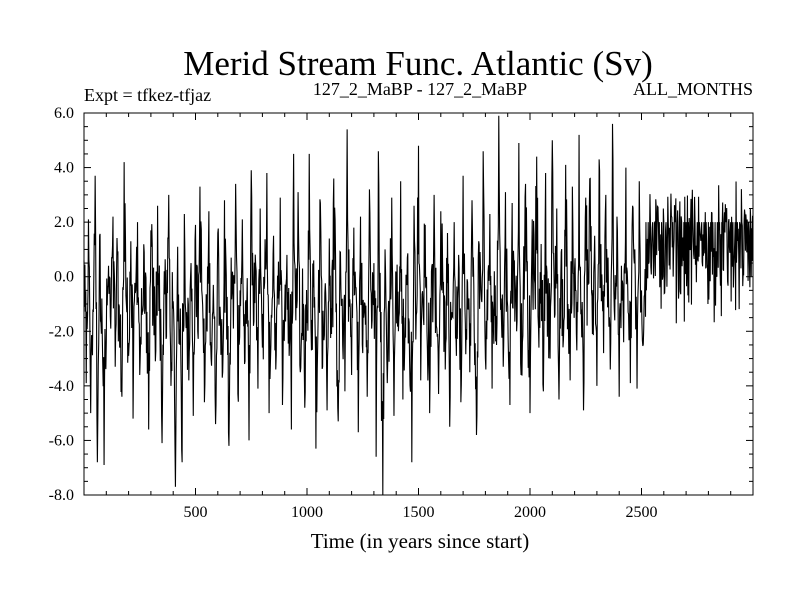 This screenshot has width=800, height=600. What do you see at coordinates (420, 541) in the screenshot?
I see `x-axis-label: Time (in years since start)` at bounding box center [420, 541].